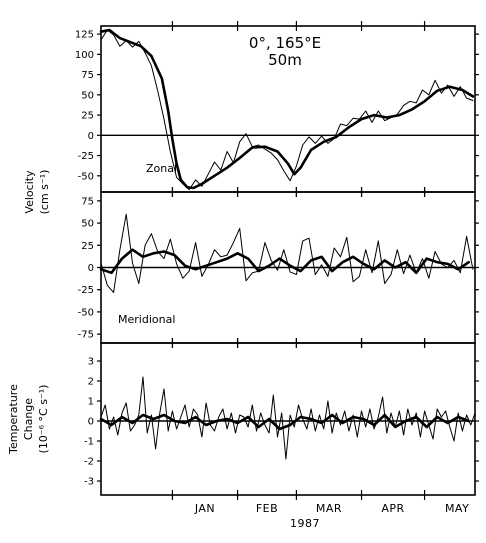 The width and height of the screenshot is (486, 543). I want to click on meridional-annotation: Meridional, so click(146, 319).